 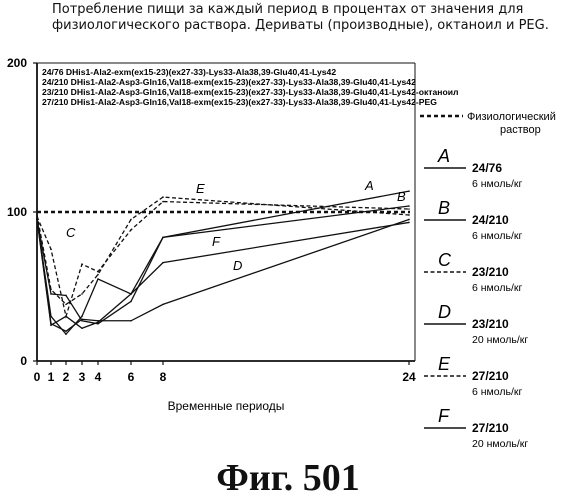 I want to click on series-line-c, so click(x=223, y=259).